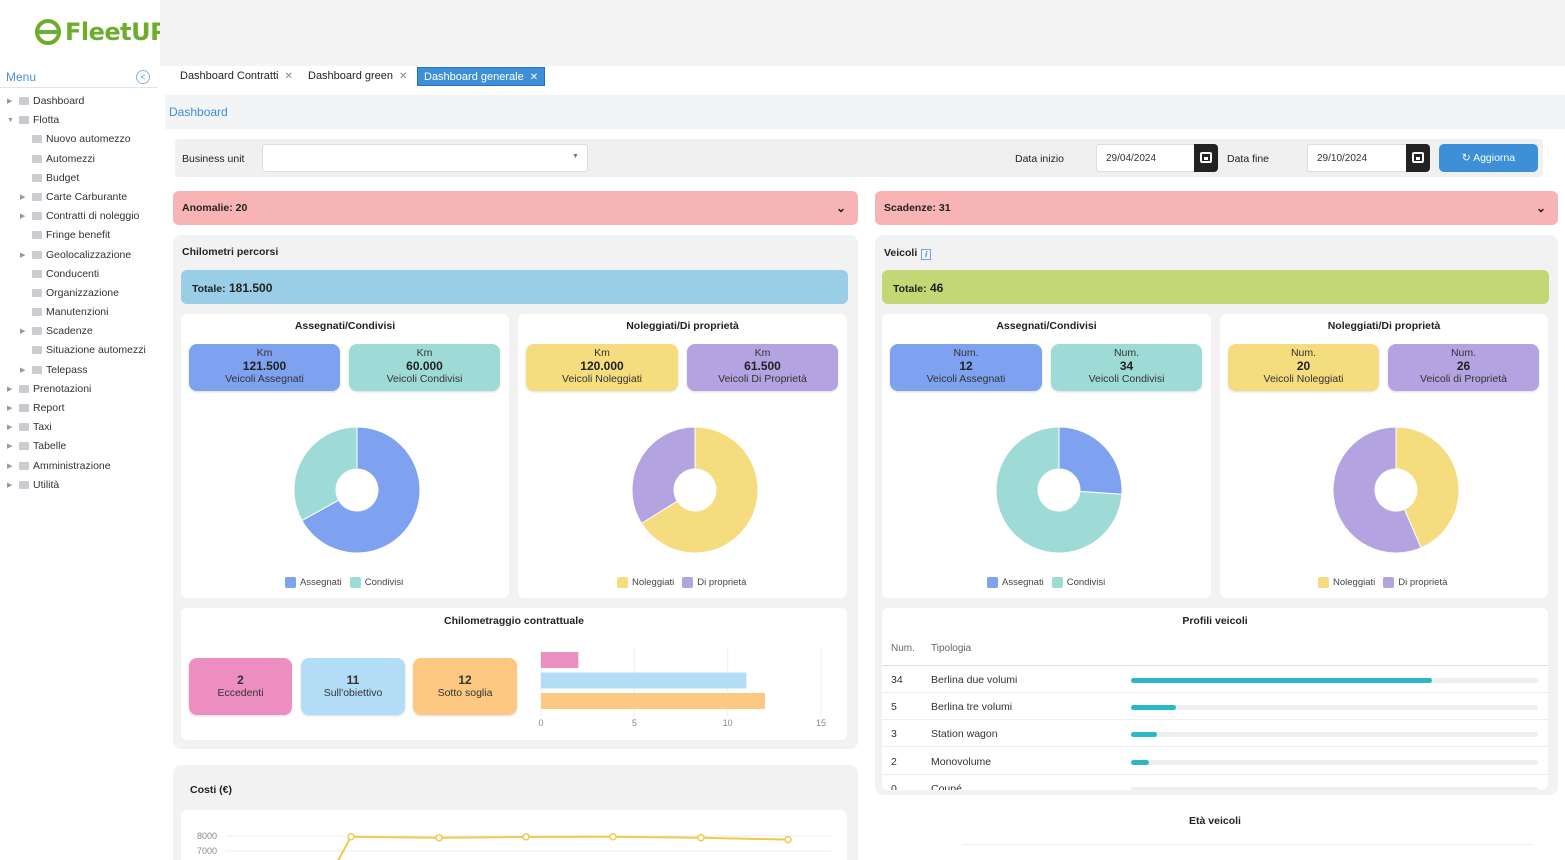  Describe the element at coordinates (80, 178) in the screenshot. I see `sidebar-item-budget: Budget` at that location.